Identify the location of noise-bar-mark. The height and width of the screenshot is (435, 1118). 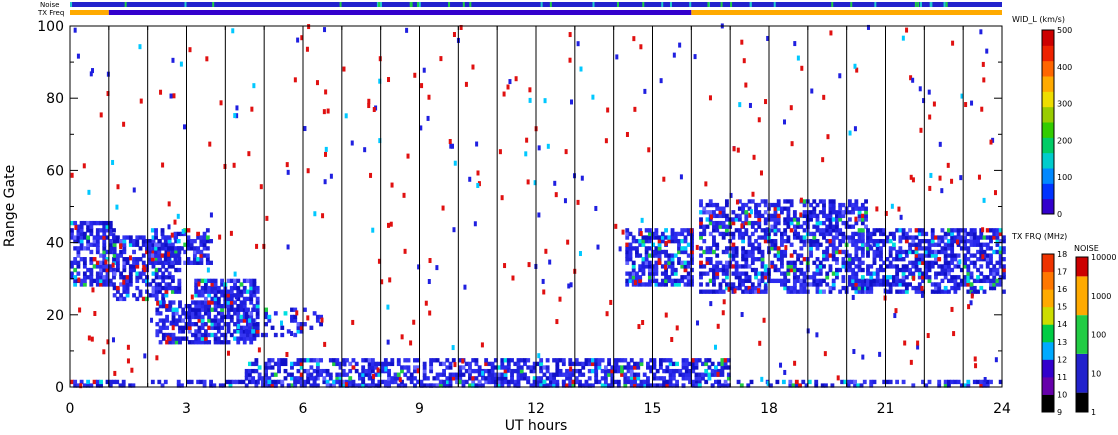
(731, 4).